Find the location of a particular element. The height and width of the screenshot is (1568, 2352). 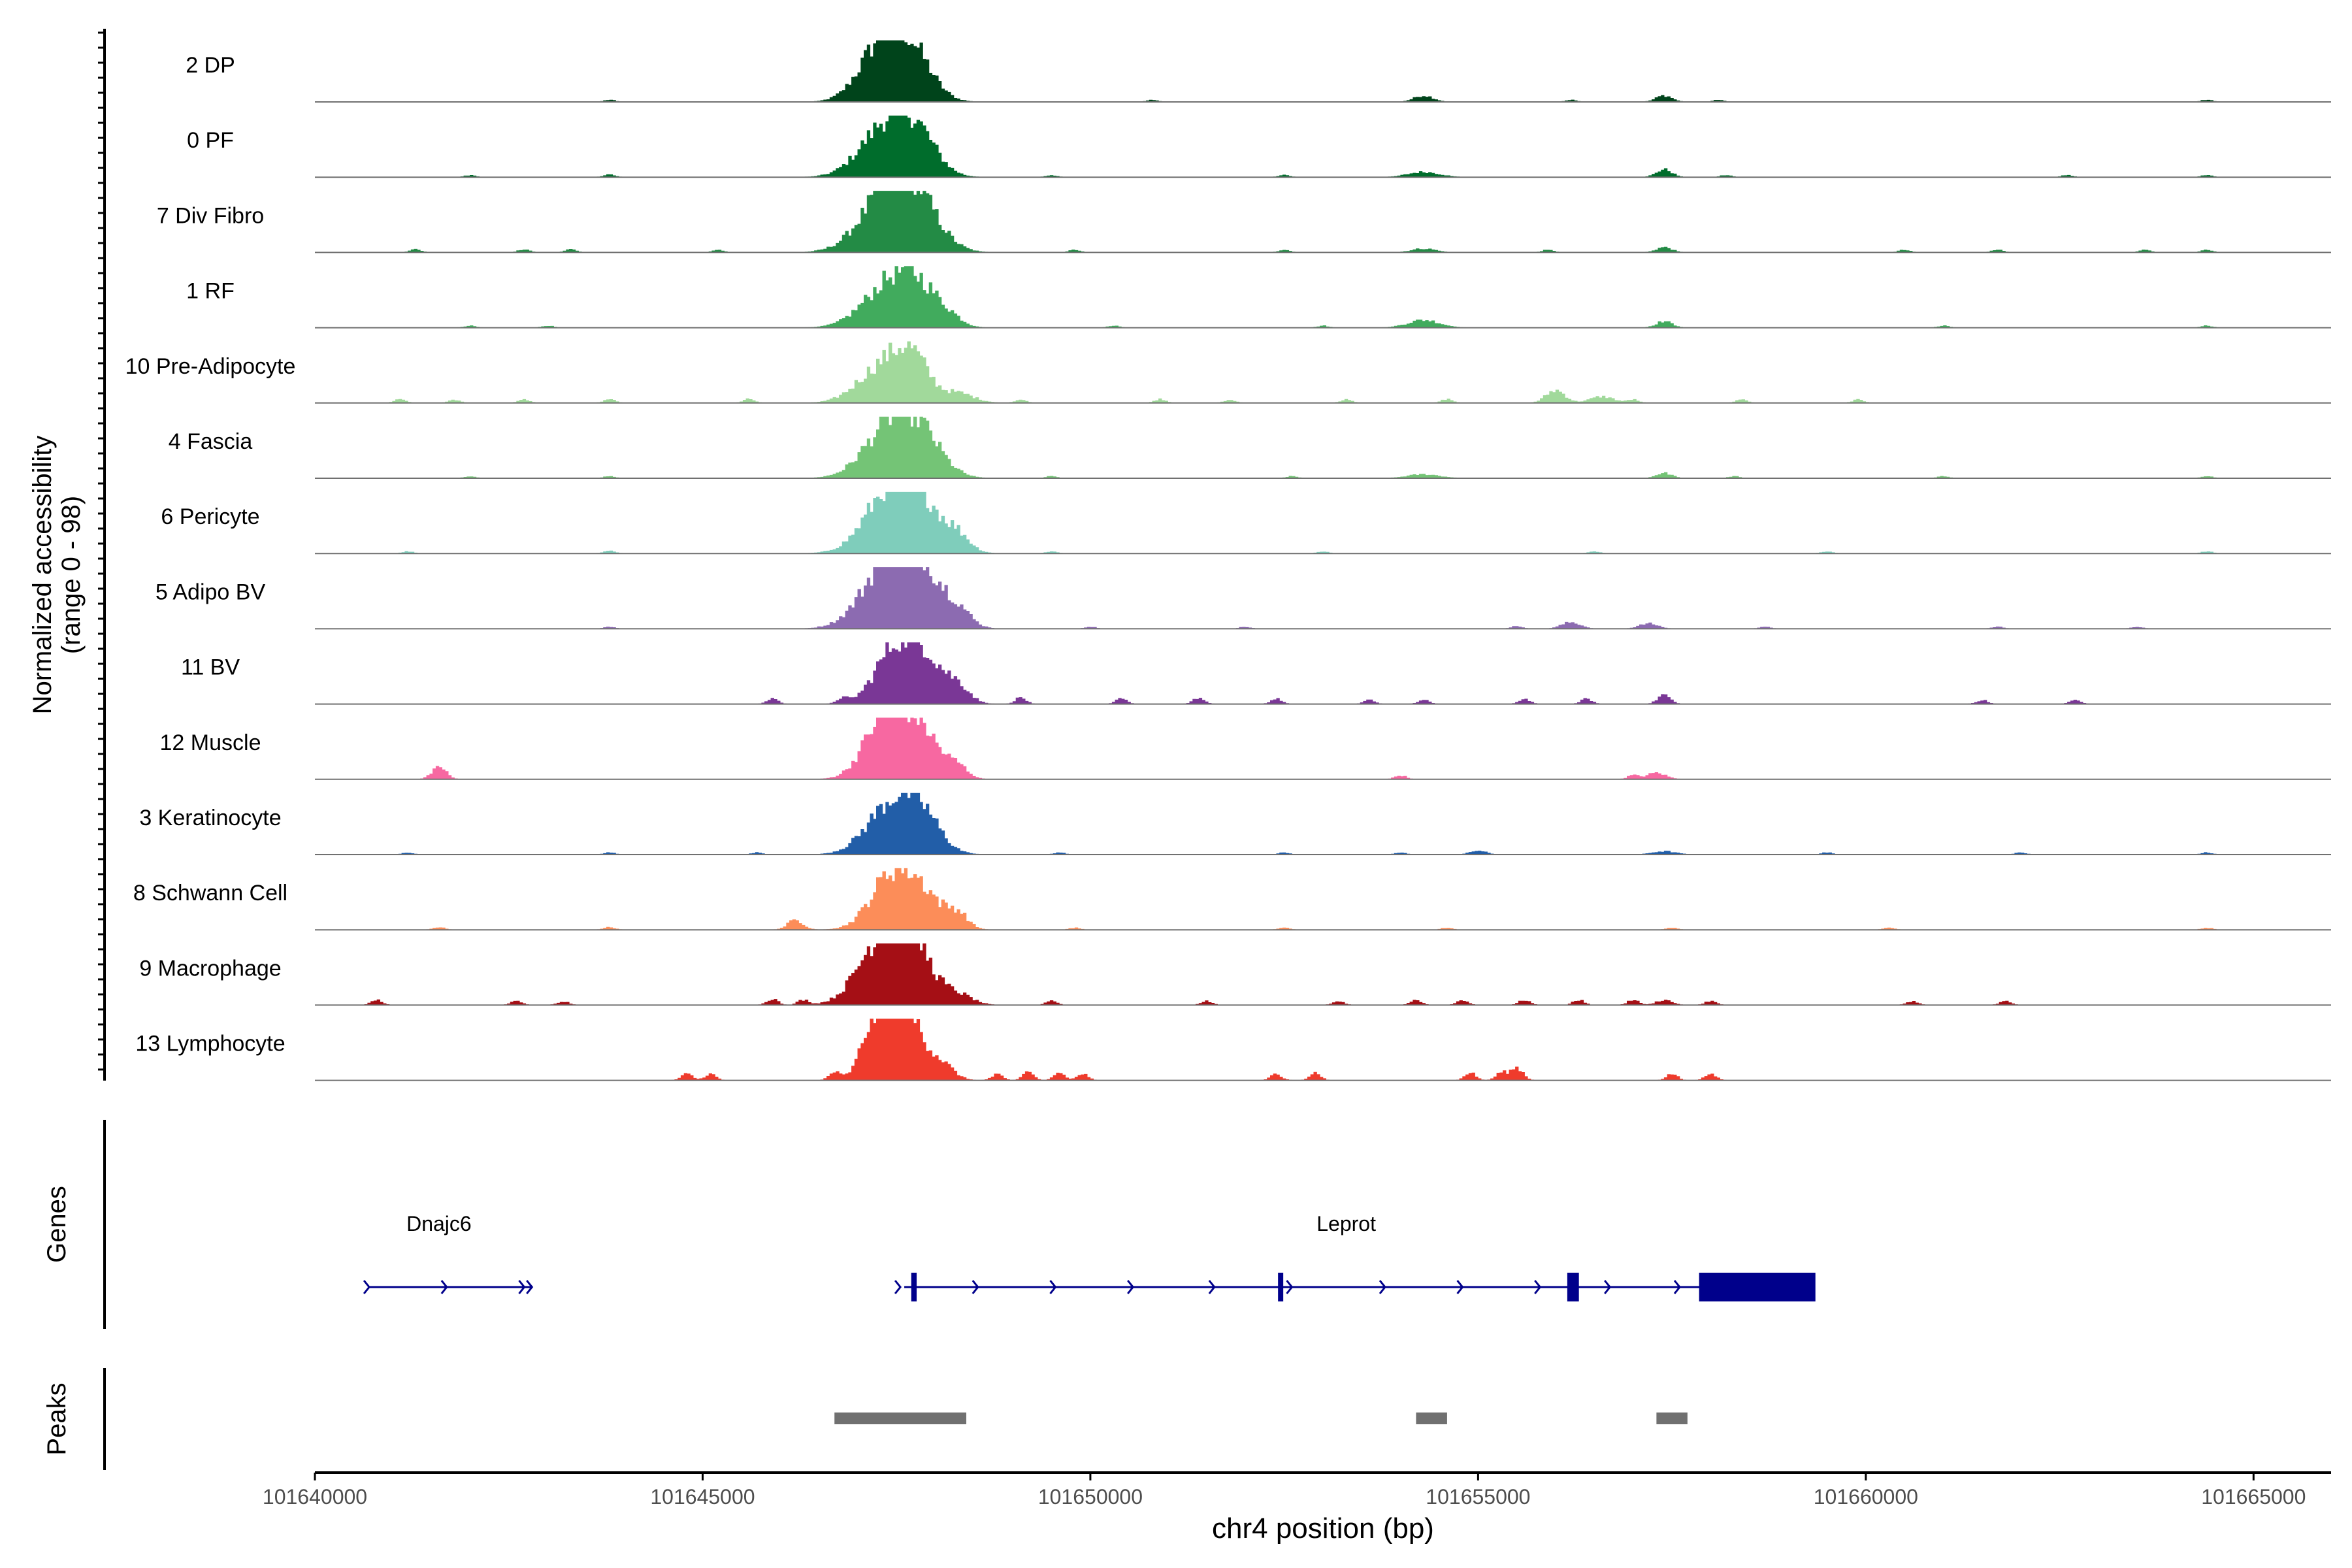

x-tick-label: 101665000 is located at coordinates (2253, 1497).